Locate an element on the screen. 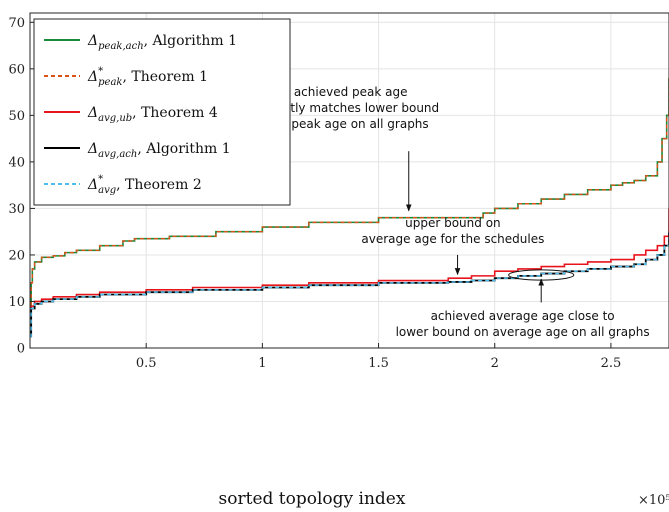 The image size is (669, 512). legend-text: , Theorem 2 is located at coordinates (159, 185).